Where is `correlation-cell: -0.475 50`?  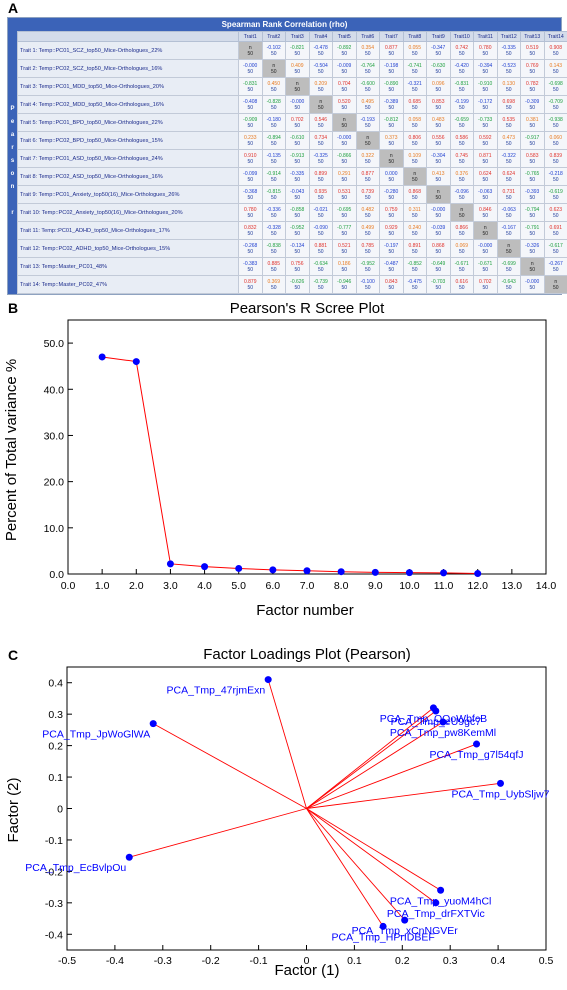
correlation-cell: -0.475 50 is located at coordinates (414, 284).